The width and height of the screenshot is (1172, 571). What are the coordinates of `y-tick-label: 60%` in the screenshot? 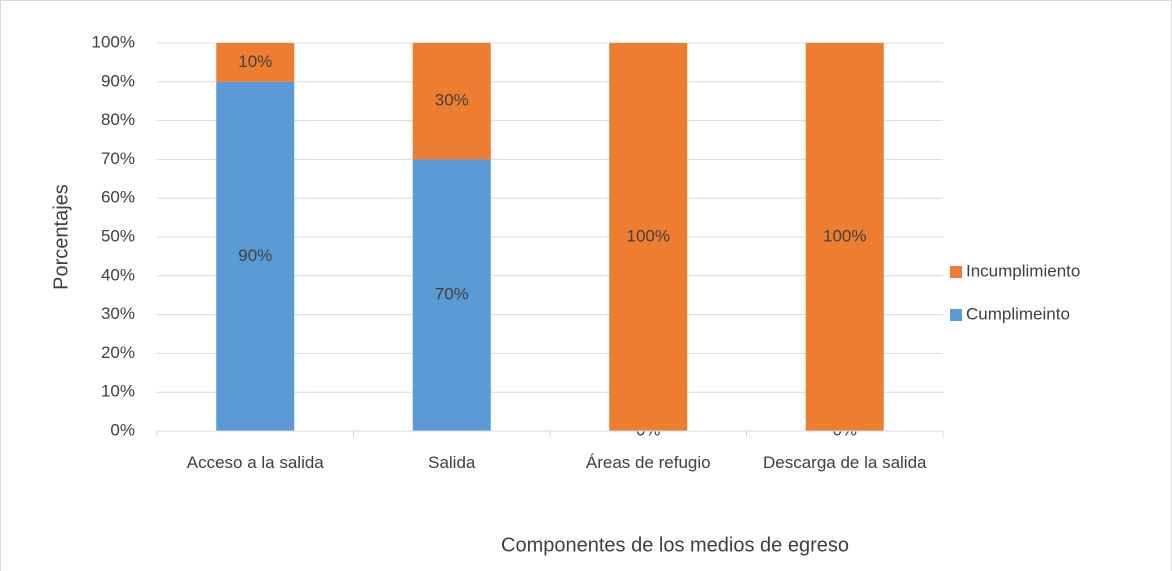 It's located at (118, 197).